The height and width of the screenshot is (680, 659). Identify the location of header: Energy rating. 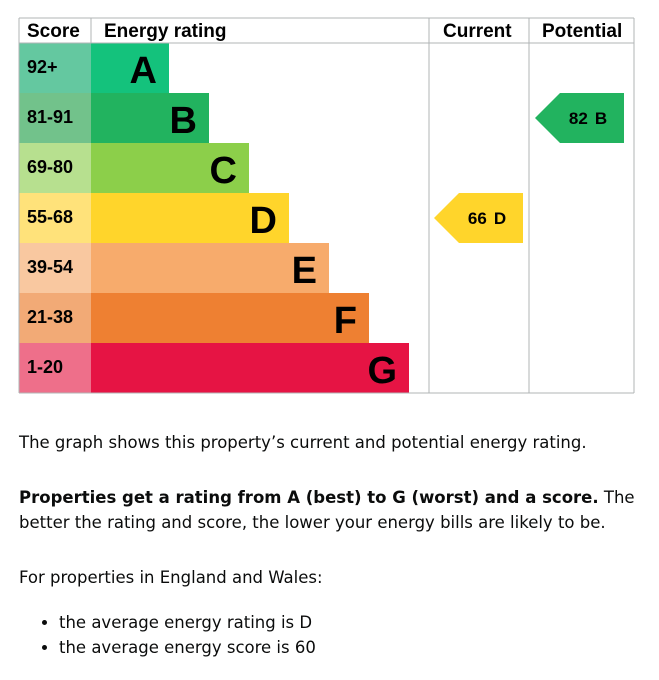
(165, 31).